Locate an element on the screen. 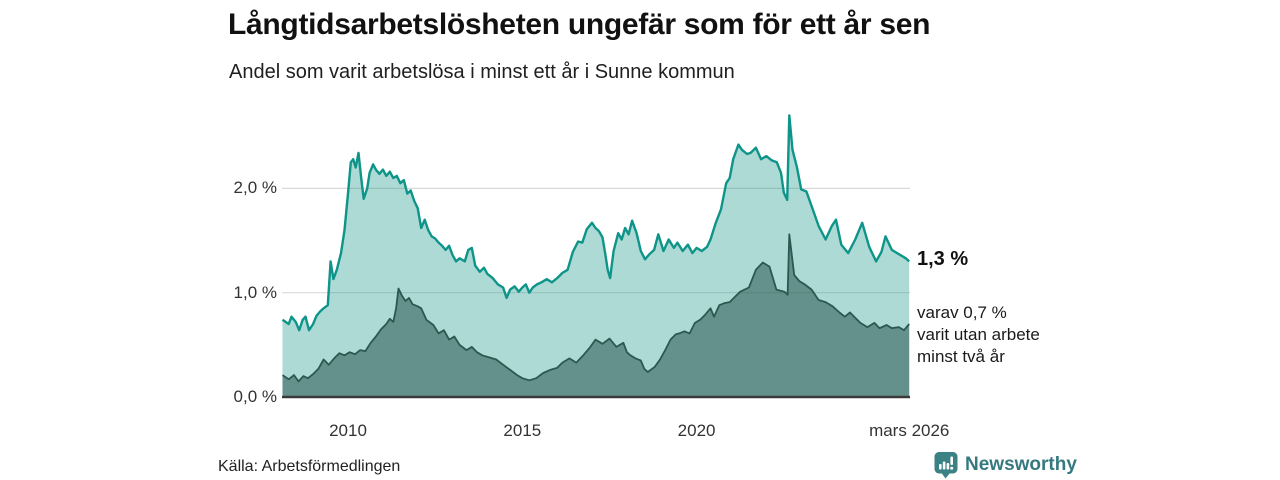 This screenshot has height=480, width=1280. latest-value-label: 1,3 % is located at coordinates (943, 259).